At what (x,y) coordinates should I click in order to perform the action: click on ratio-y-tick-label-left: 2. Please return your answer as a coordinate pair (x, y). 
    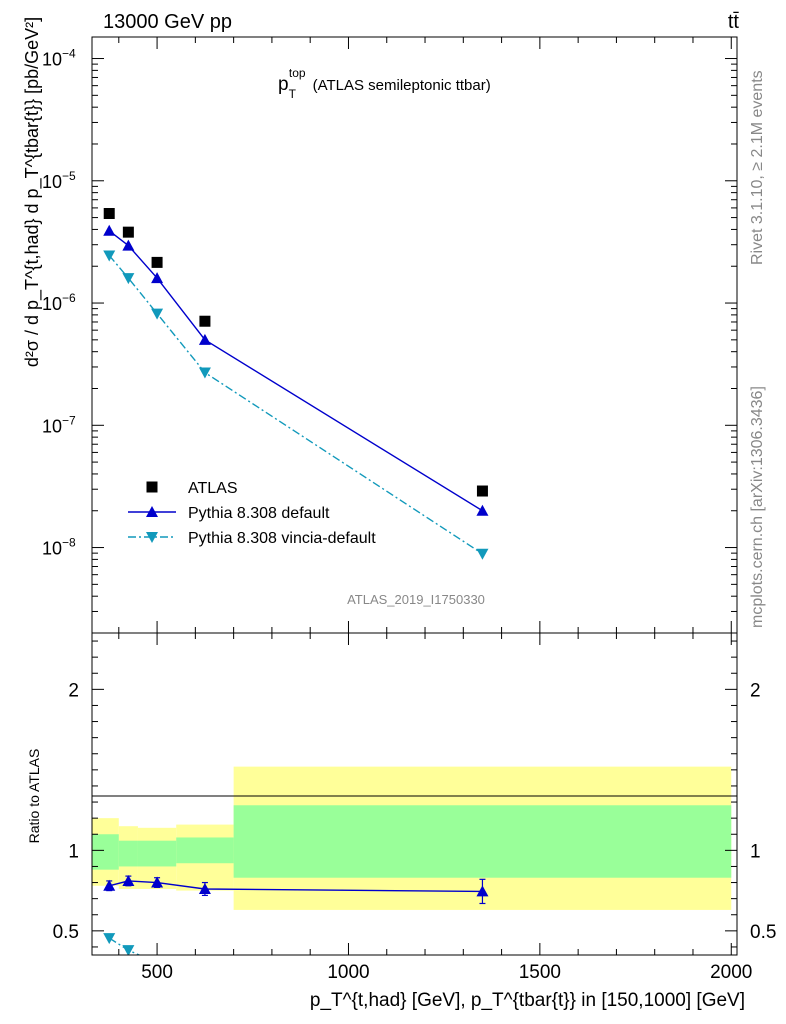
    Looking at the image, I should click on (73, 690).